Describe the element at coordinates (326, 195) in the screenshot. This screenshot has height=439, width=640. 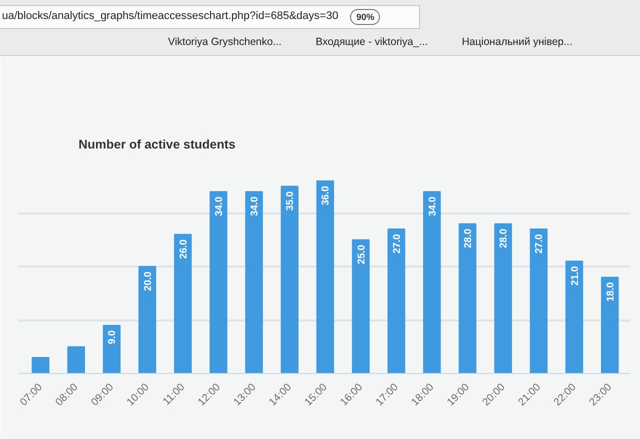
I see `data-label: 36.0` at that location.